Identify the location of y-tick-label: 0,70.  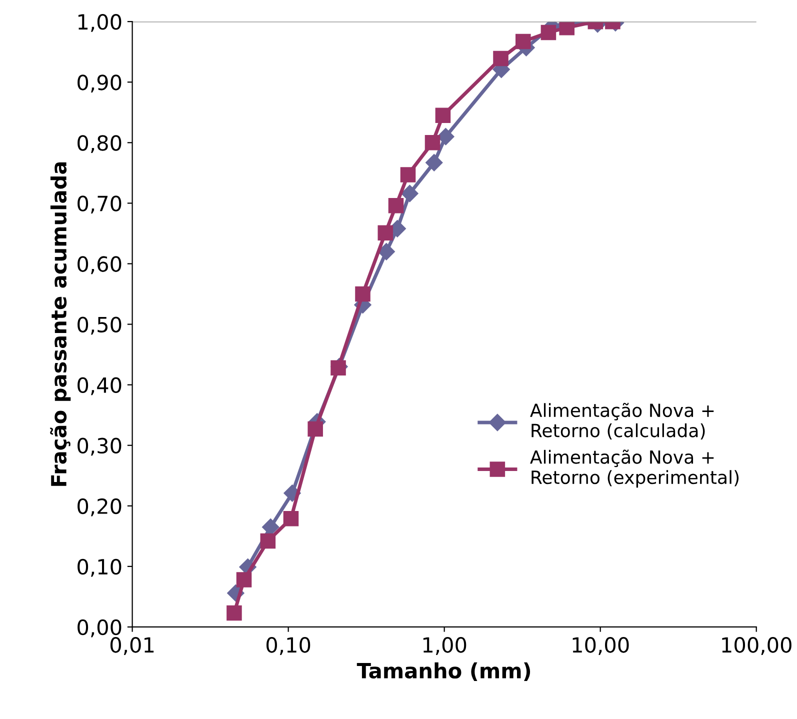
(100, 205).